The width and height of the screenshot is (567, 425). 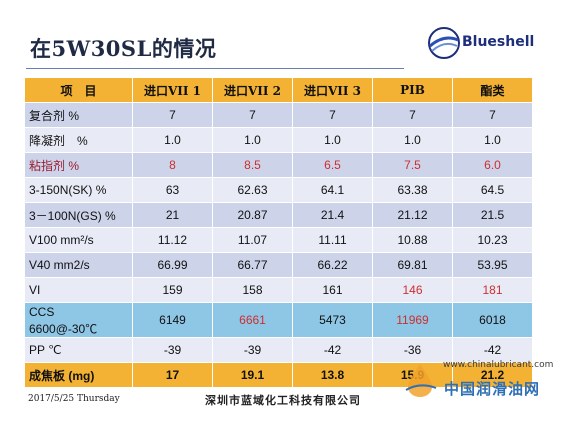 I want to click on table-cell: 21, so click(x=172, y=215).